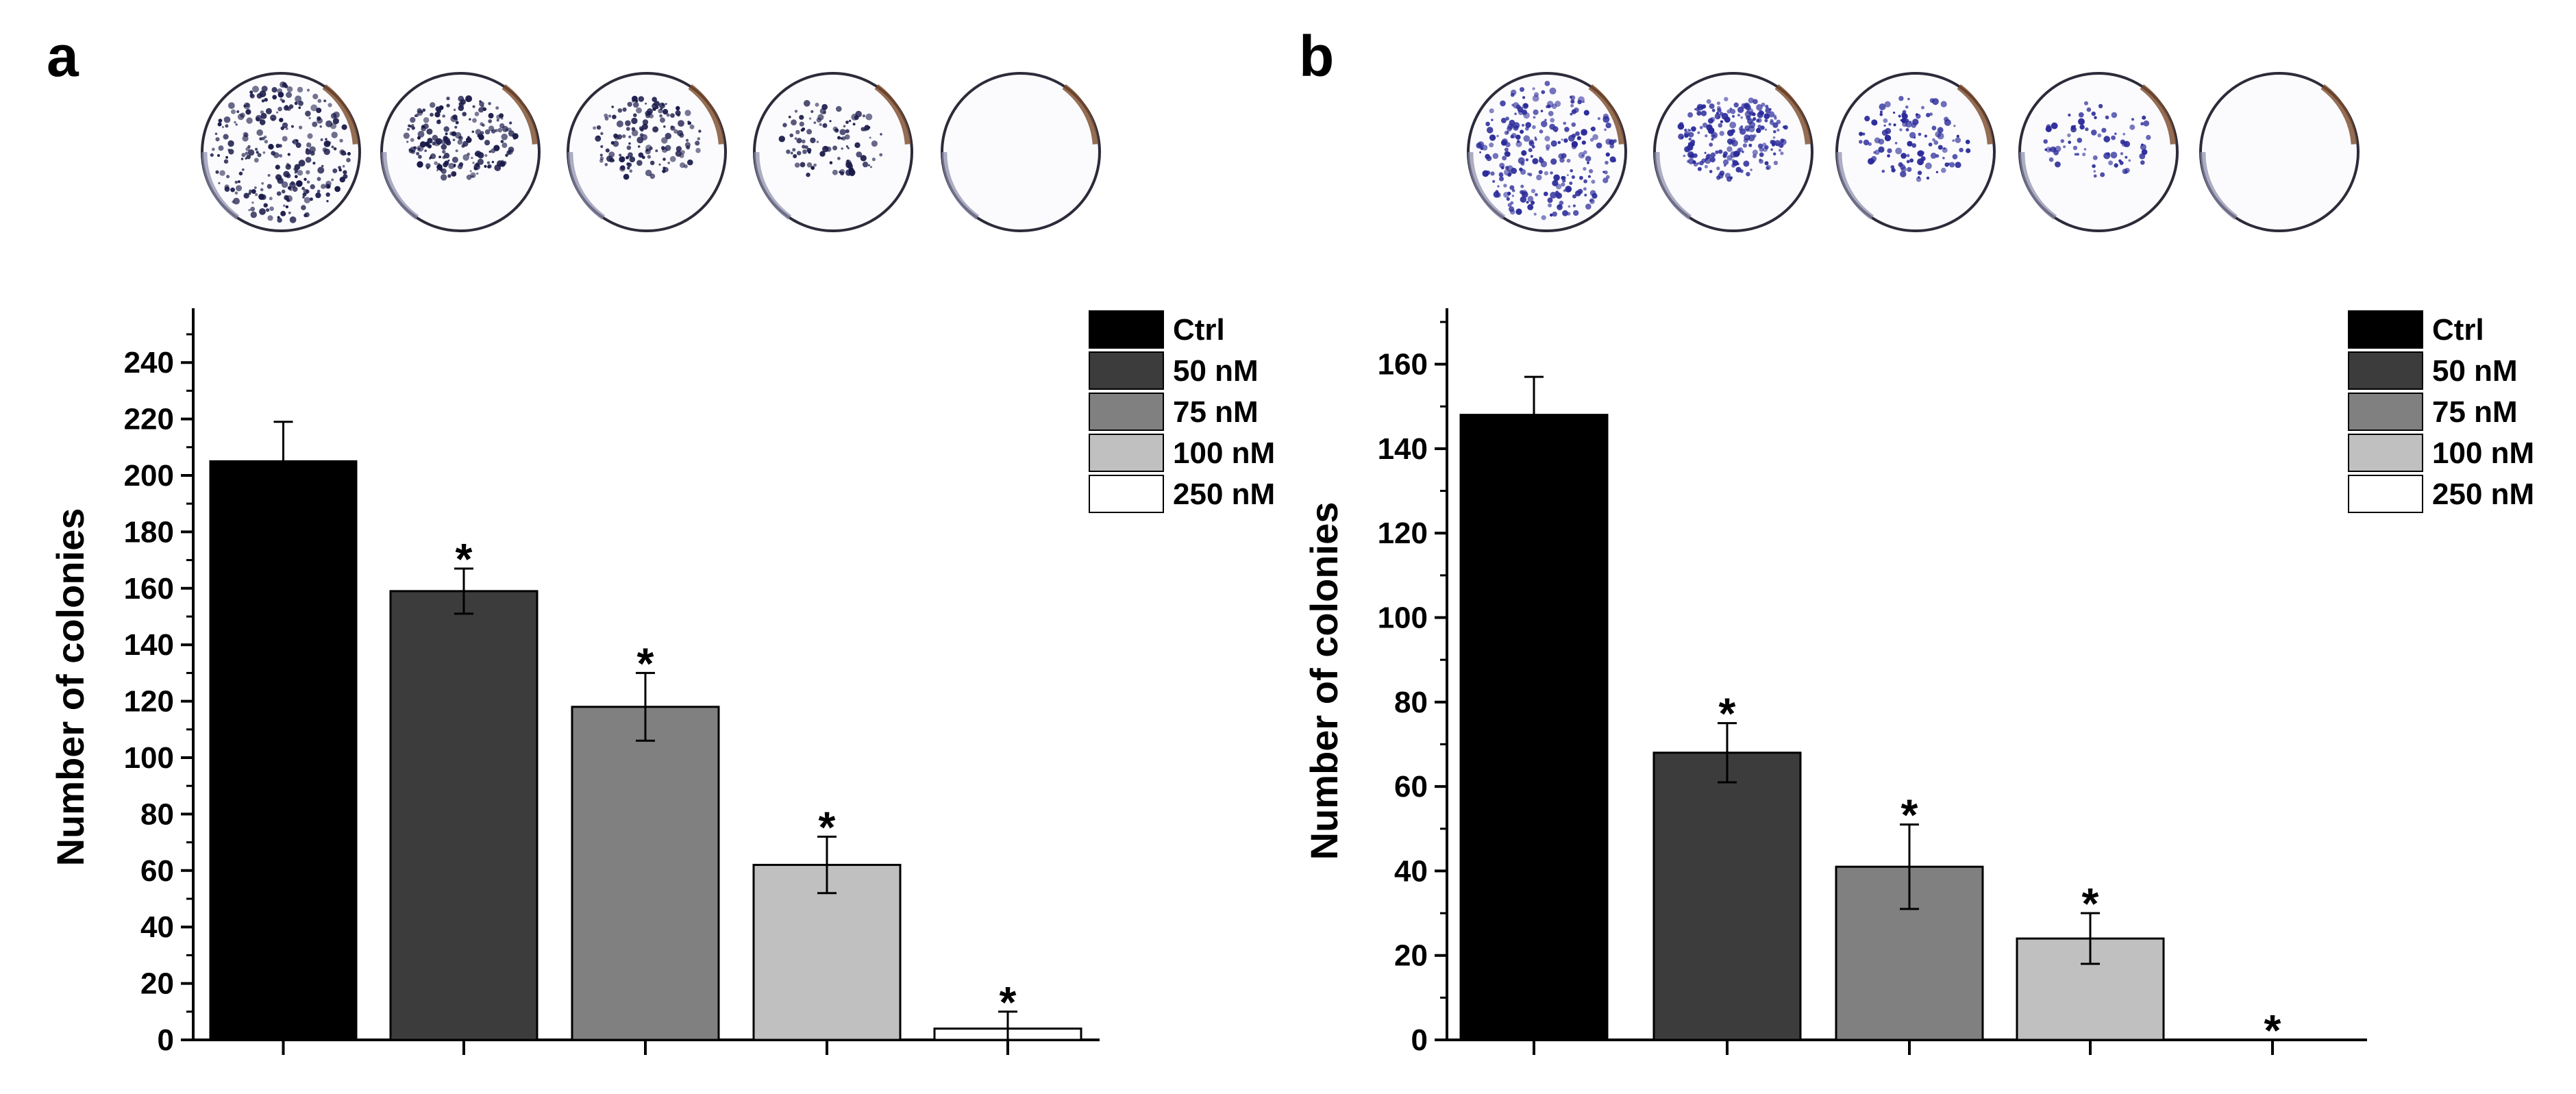 This screenshot has height=1094, width=2576. Describe the element at coordinates (1157, 329) in the screenshot. I see `legend-item: Ctrl` at that location.